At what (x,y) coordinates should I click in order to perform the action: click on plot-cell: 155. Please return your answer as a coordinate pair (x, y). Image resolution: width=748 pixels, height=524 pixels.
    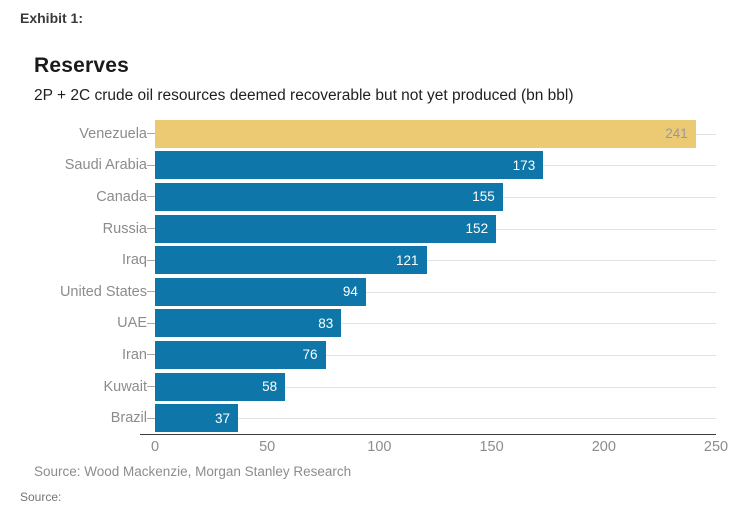
    Looking at the image, I should click on (435, 197).